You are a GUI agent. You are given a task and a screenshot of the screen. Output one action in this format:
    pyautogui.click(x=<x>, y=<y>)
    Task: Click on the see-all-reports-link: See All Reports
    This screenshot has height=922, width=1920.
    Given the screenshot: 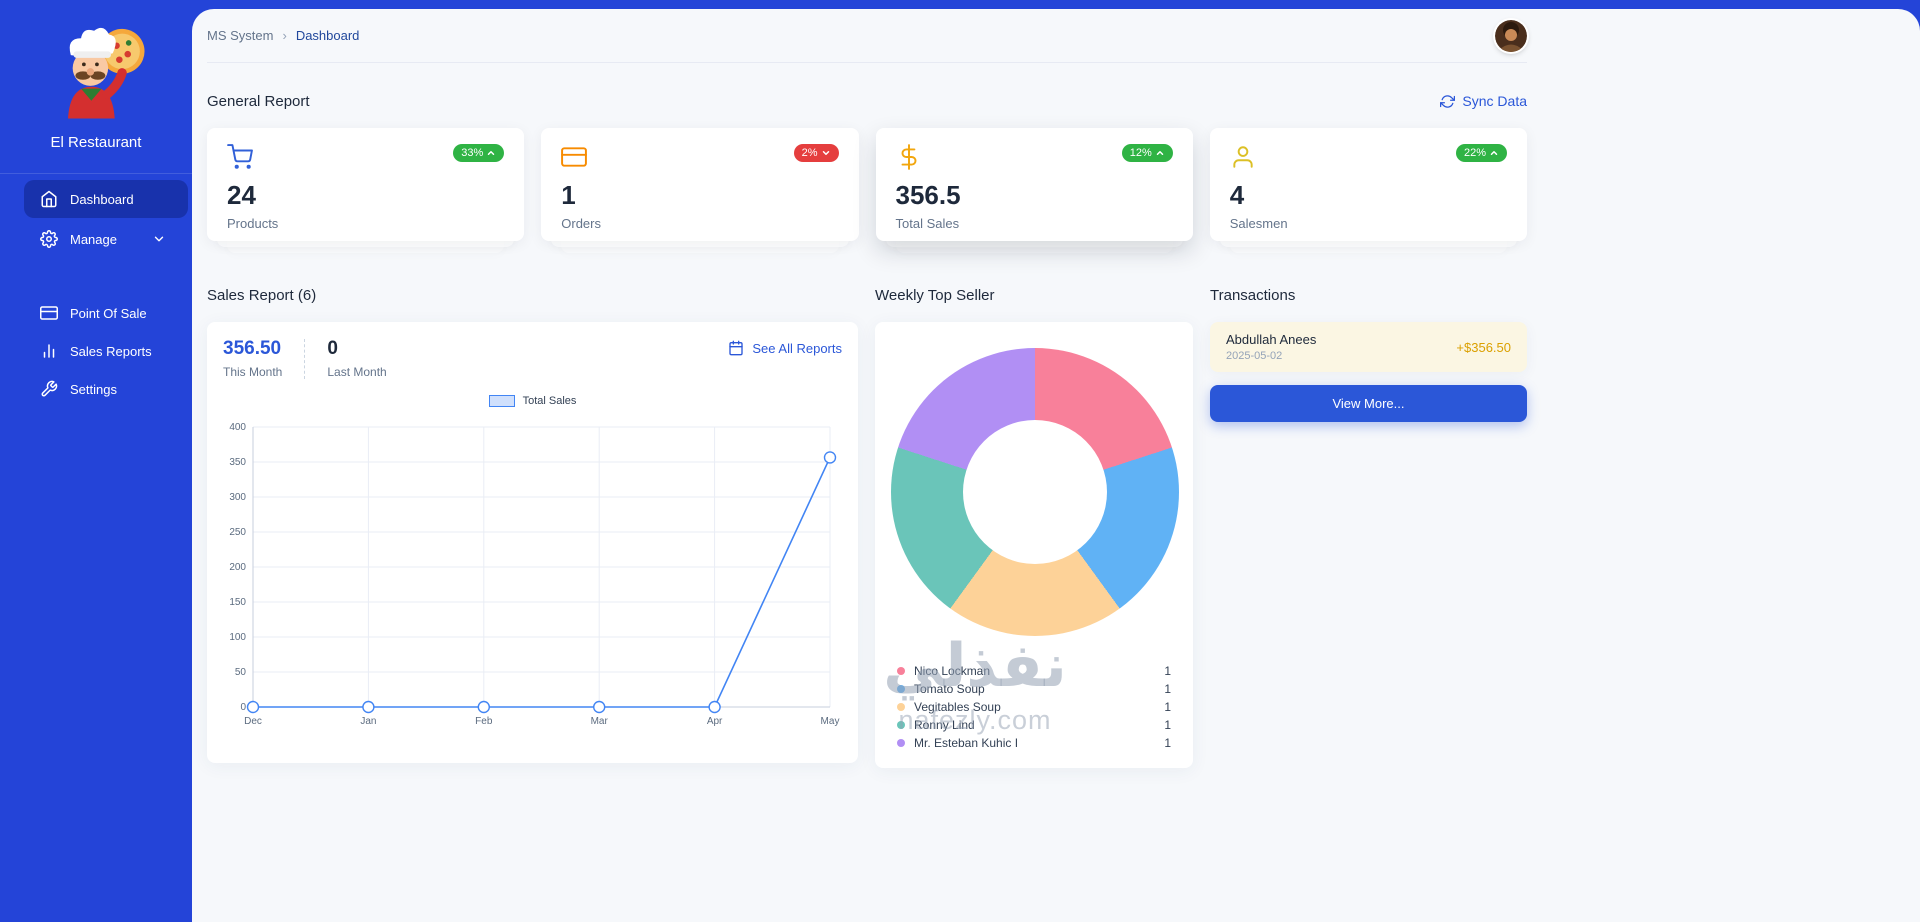 What is the action you would take?
    pyautogui.click(x=785, y=348)
    